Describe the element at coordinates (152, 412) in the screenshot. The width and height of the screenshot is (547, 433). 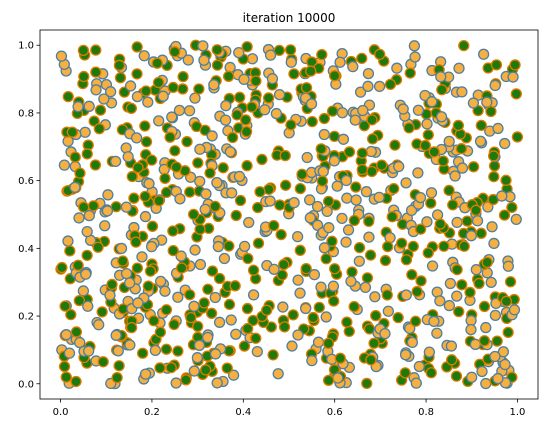
I see `x-tick-label: 0.2` at that location.